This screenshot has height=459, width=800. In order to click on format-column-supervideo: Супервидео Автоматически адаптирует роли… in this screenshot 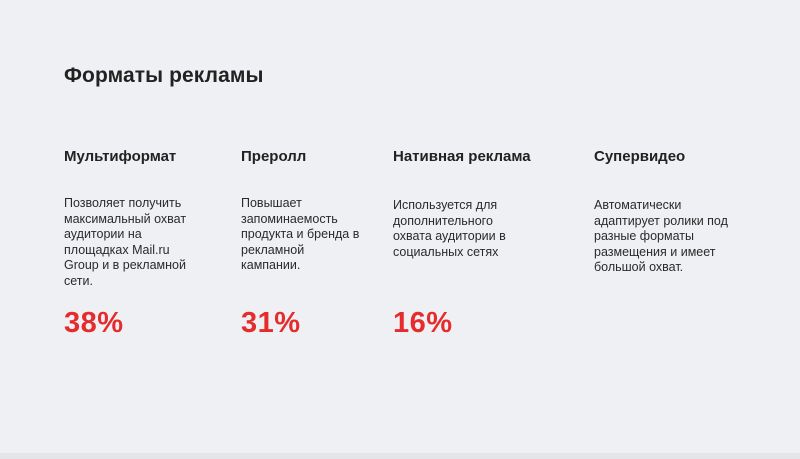, I will do `click(669, 210)`.